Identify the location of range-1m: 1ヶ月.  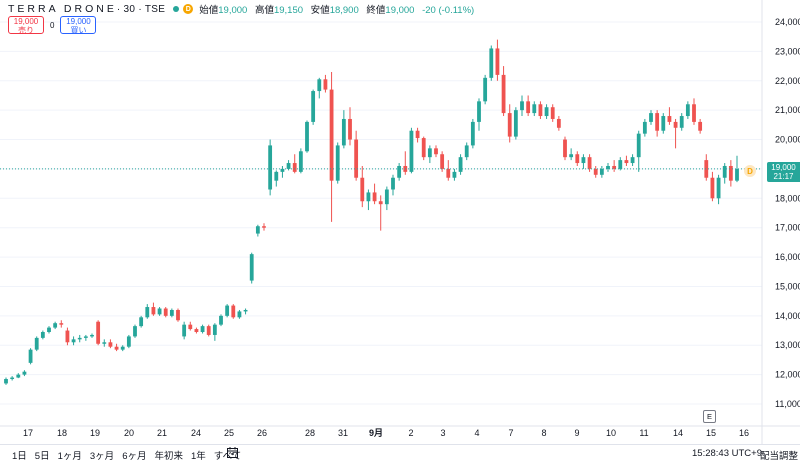
(69, 456).